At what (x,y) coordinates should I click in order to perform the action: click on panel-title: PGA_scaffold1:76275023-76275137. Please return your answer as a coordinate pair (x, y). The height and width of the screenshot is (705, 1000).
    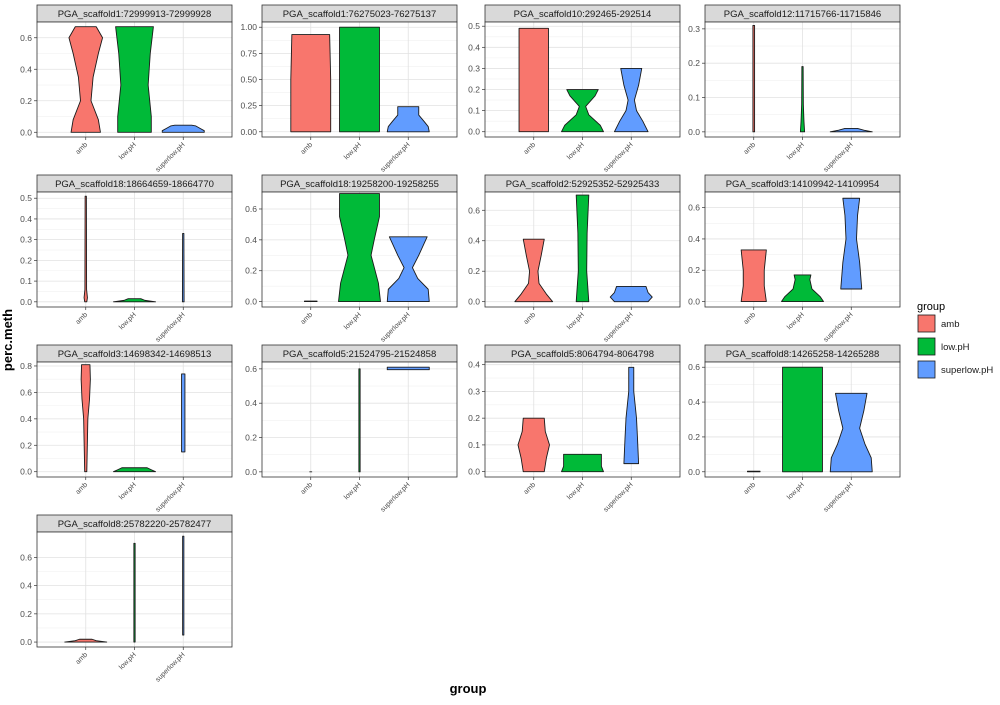
    Looking at the image, I should click on (360, 14).